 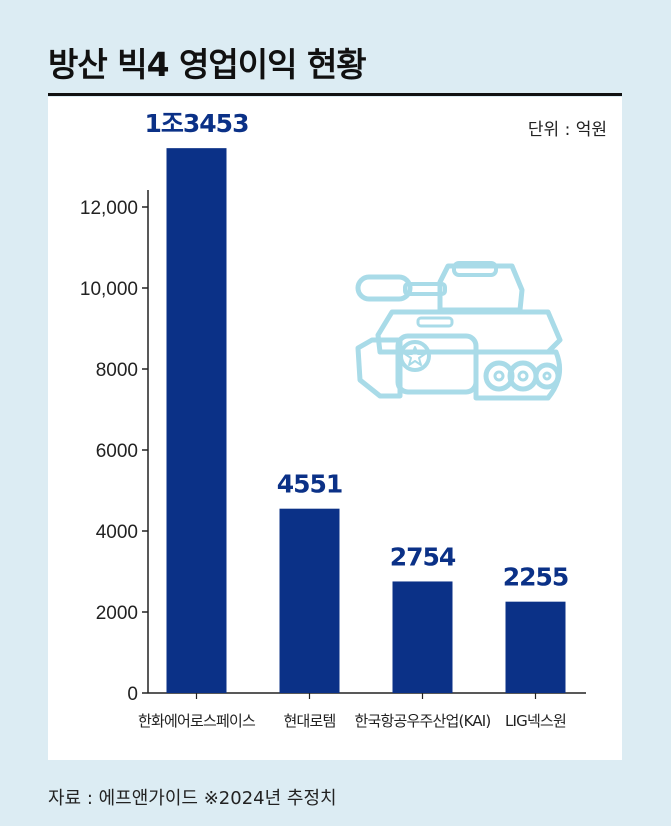 What do you see at coordinates (335, 94) in the screenshot?
I see `title-rule` at bounding box center [335, 94].